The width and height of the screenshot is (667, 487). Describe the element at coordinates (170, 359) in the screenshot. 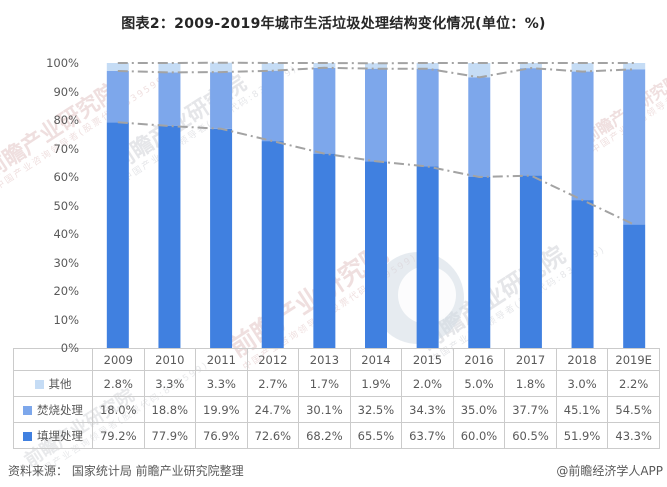

I see `year-header: 2010` at that location.